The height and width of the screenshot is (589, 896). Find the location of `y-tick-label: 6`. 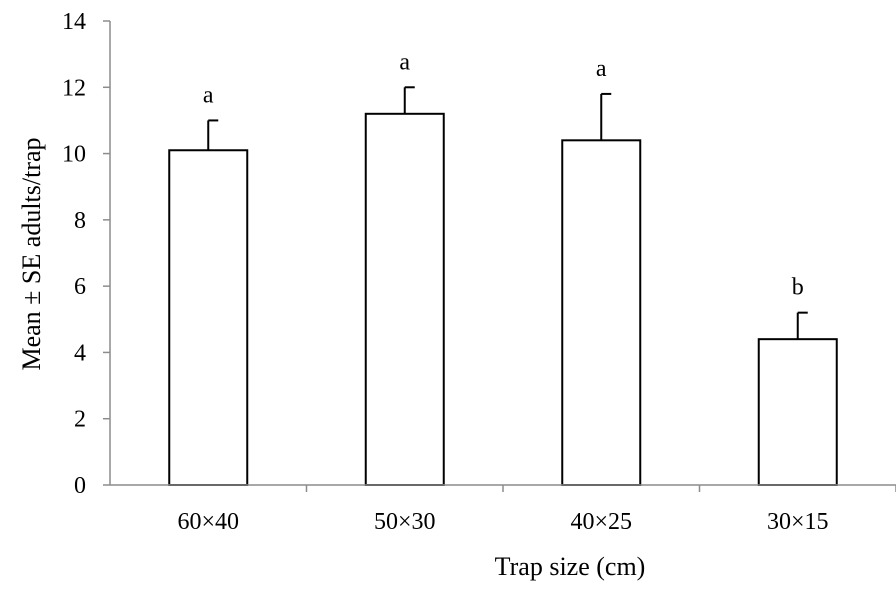

y-tick-label: 6 is located at coordinates (80, 287).